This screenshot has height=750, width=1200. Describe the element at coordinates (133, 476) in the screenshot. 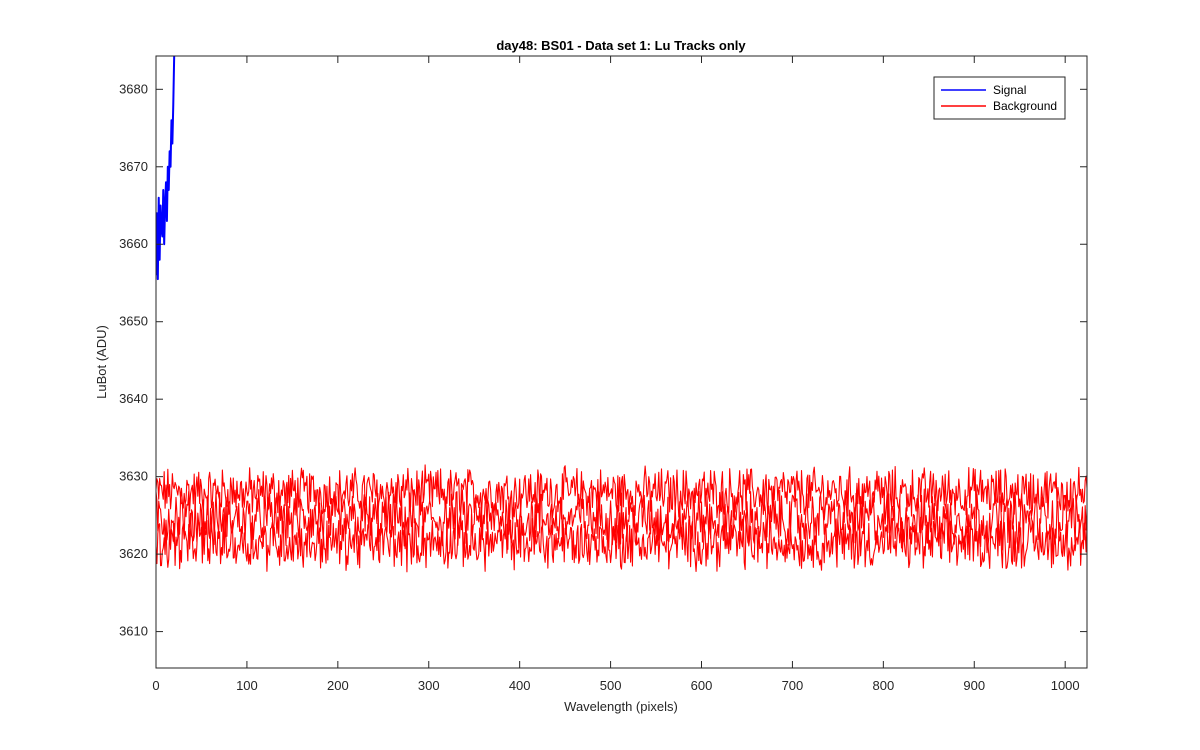

I see `y-tick-label: 3630` at that location.